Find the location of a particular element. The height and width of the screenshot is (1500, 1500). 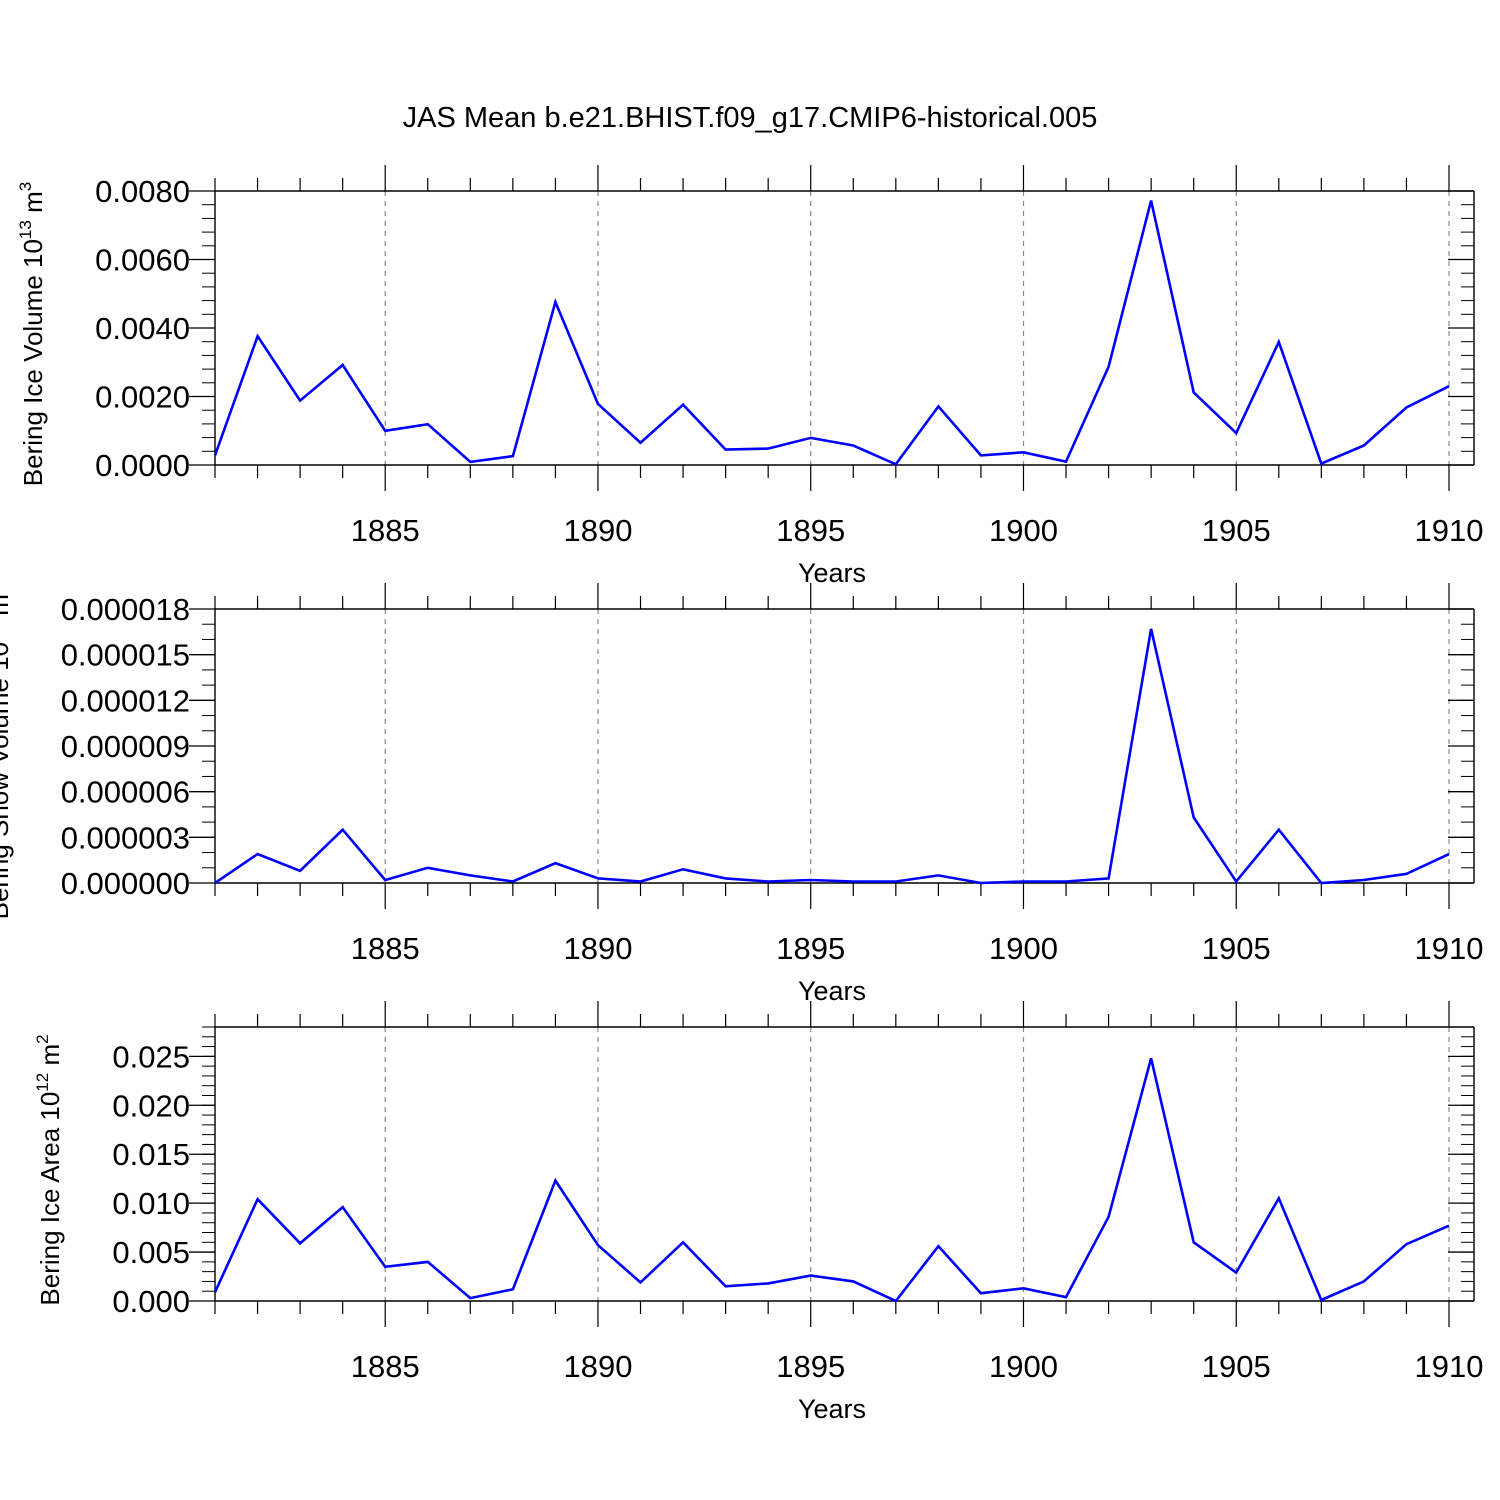

y-tick-label: 0.025 is located at coordinates (151, 1056).